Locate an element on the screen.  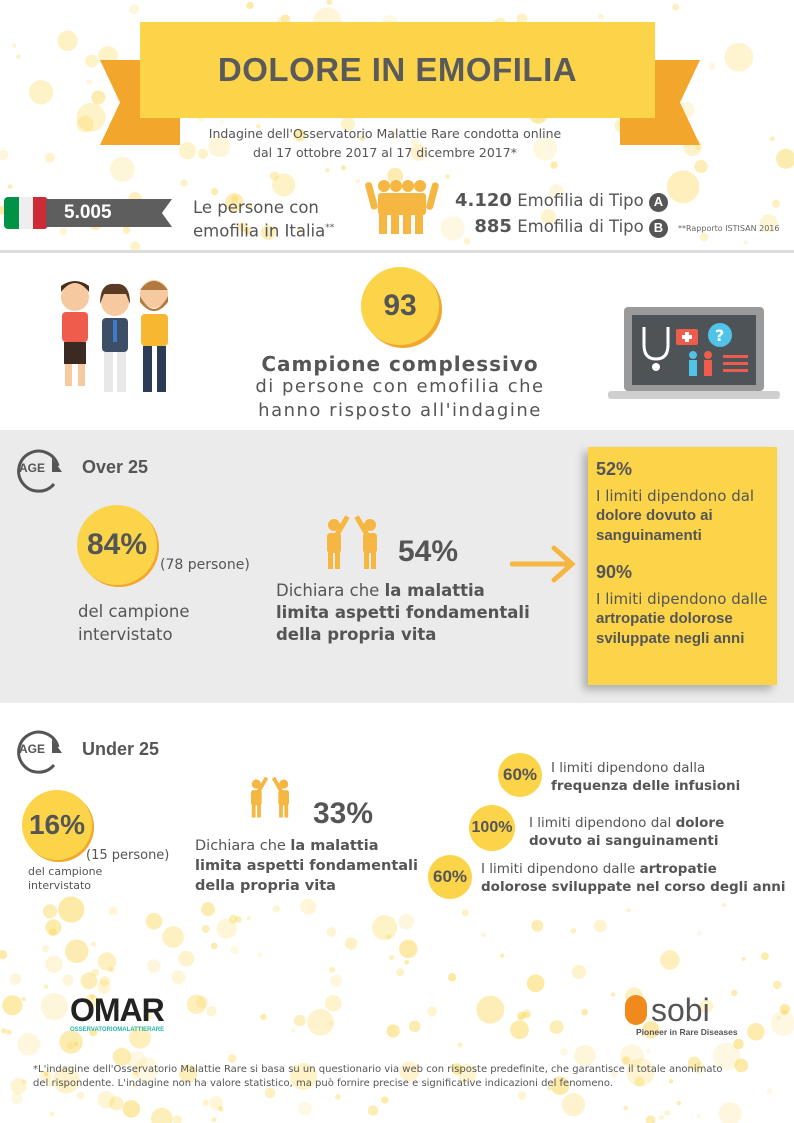
sample-title: Campione complessivo is located at coordinates (400, 364).